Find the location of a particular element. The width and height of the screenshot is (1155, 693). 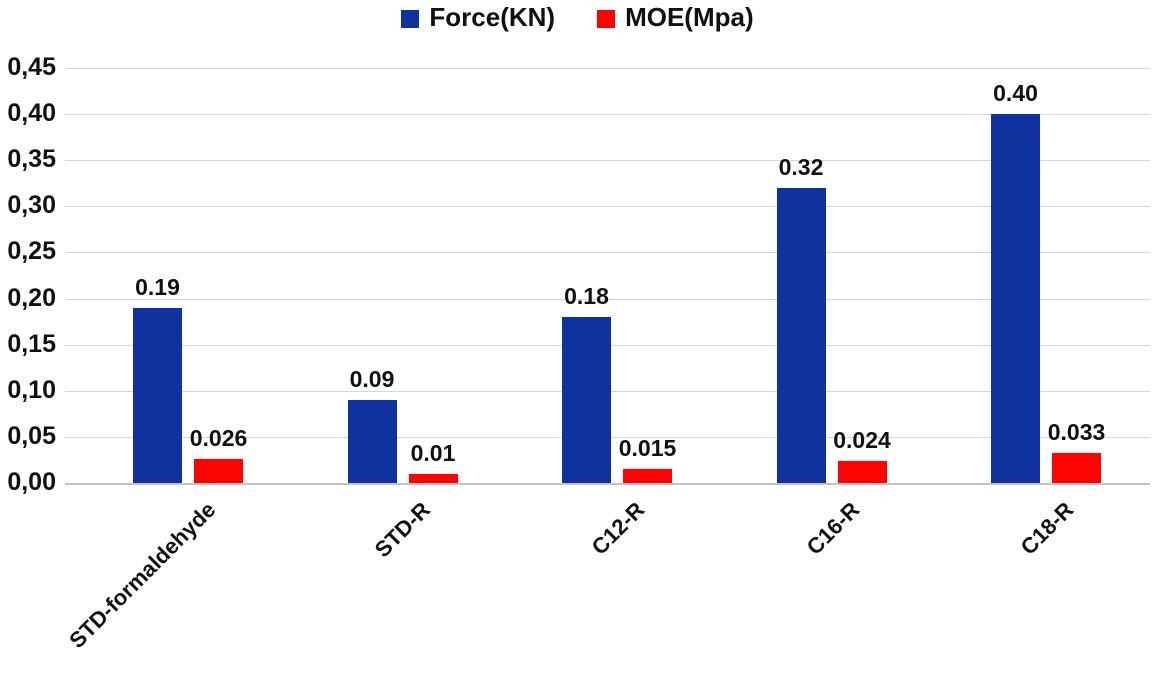

y-axis-tick-label: 0,35 is located at coordinates (31, 159).